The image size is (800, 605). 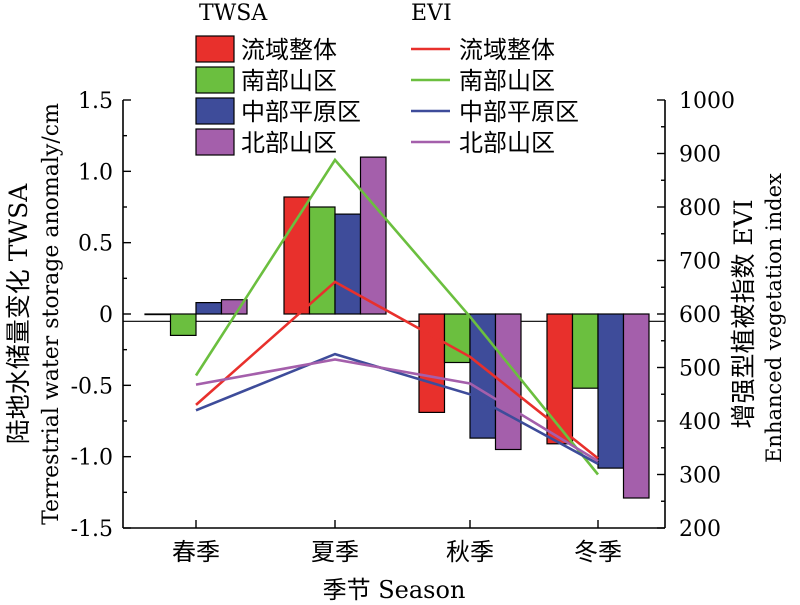 What do you see at coordinates (394, 590) in the screenshot?
I see `x-axis-title: 季节 Season` at bounding box center [394, 590].